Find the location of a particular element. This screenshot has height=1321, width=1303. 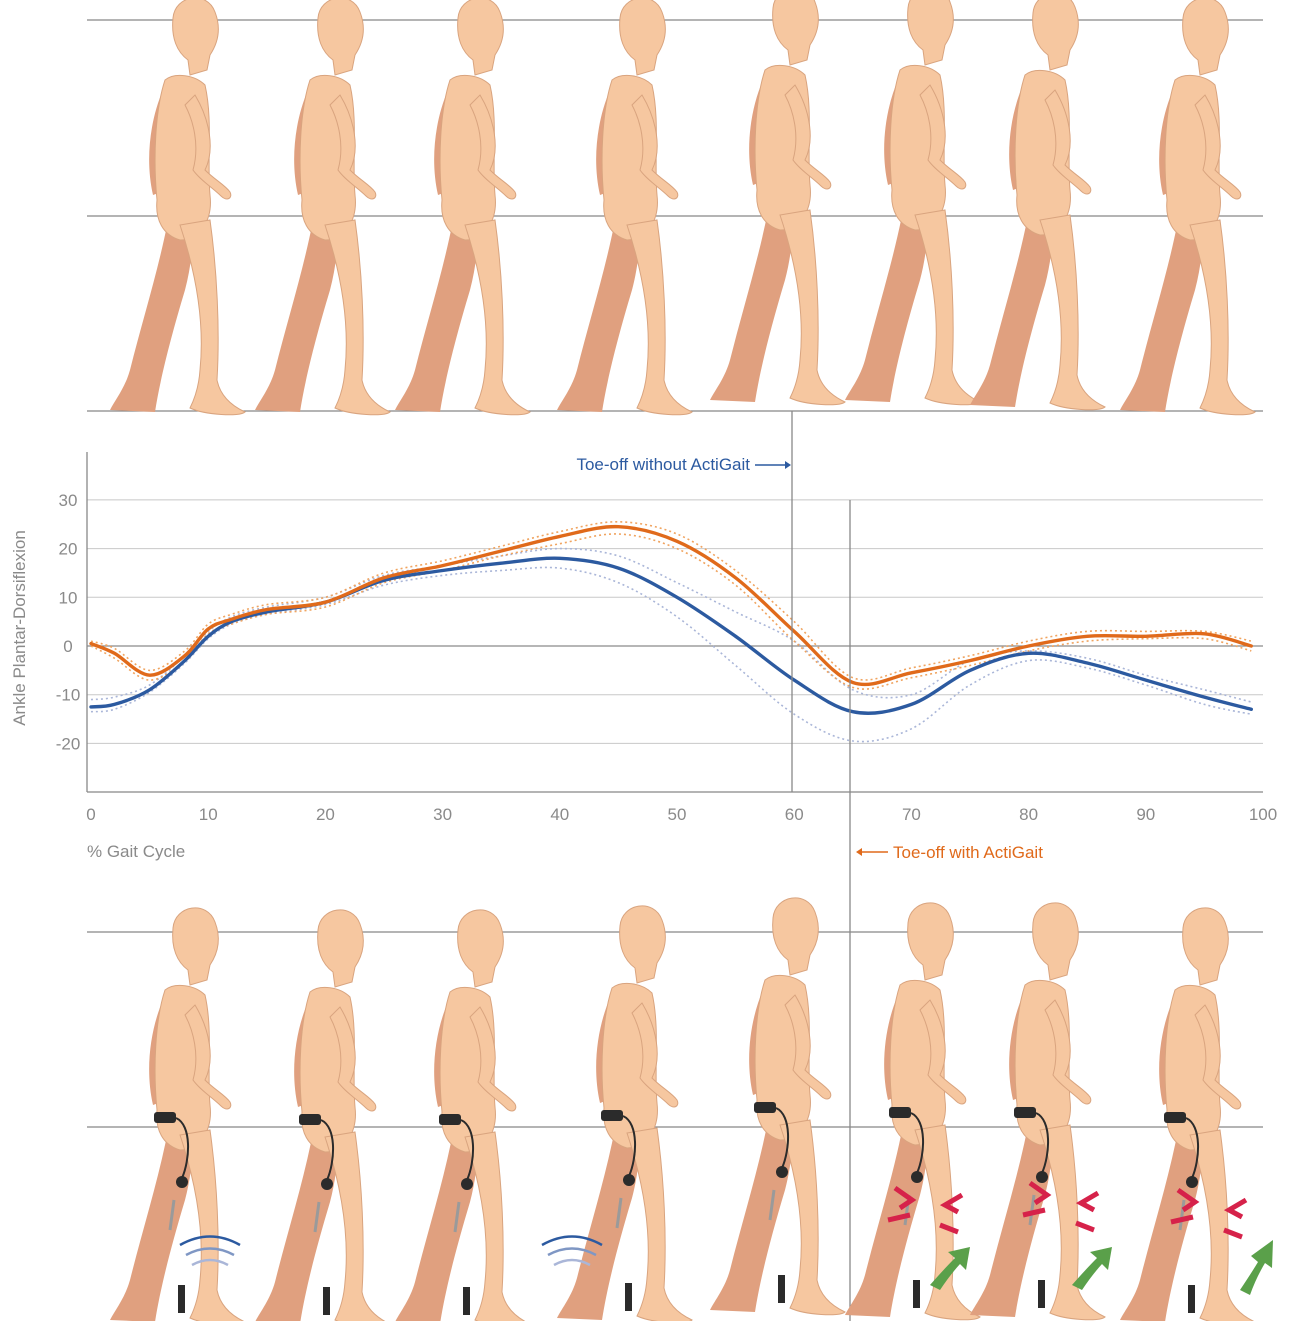

x-tick-label: 60 is located at coordinates (794, 814).